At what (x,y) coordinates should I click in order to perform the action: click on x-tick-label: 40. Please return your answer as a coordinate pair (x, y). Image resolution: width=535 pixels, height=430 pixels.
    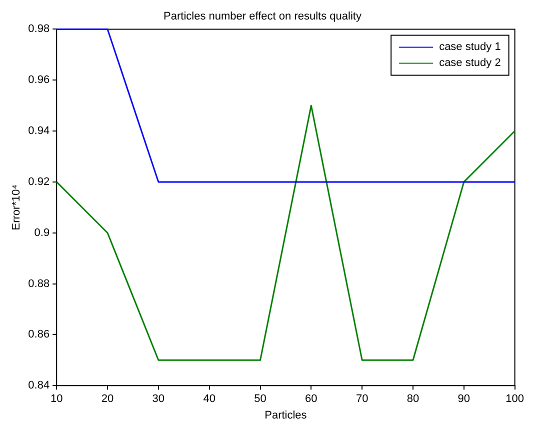
    Looking at the image, I should click on (209, 399).